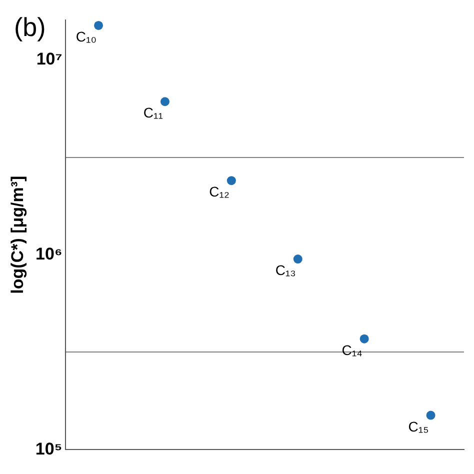  What do you see at coordinates (49, 58) in the screenshot?
I see `y-tick-label: 10⁷` at bounding box center [49, 58].